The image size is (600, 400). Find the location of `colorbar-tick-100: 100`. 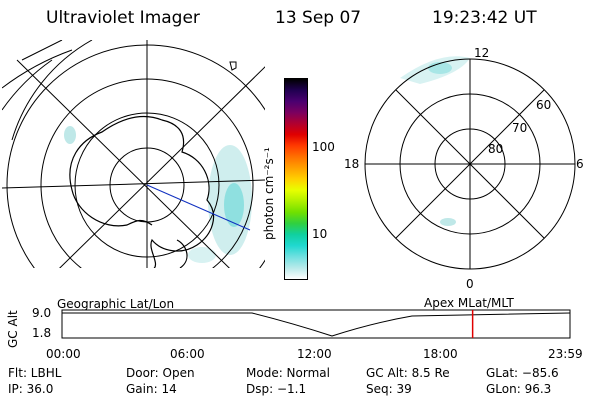

colorbar-tick-100: 100 is located at coordinates (323, 147).